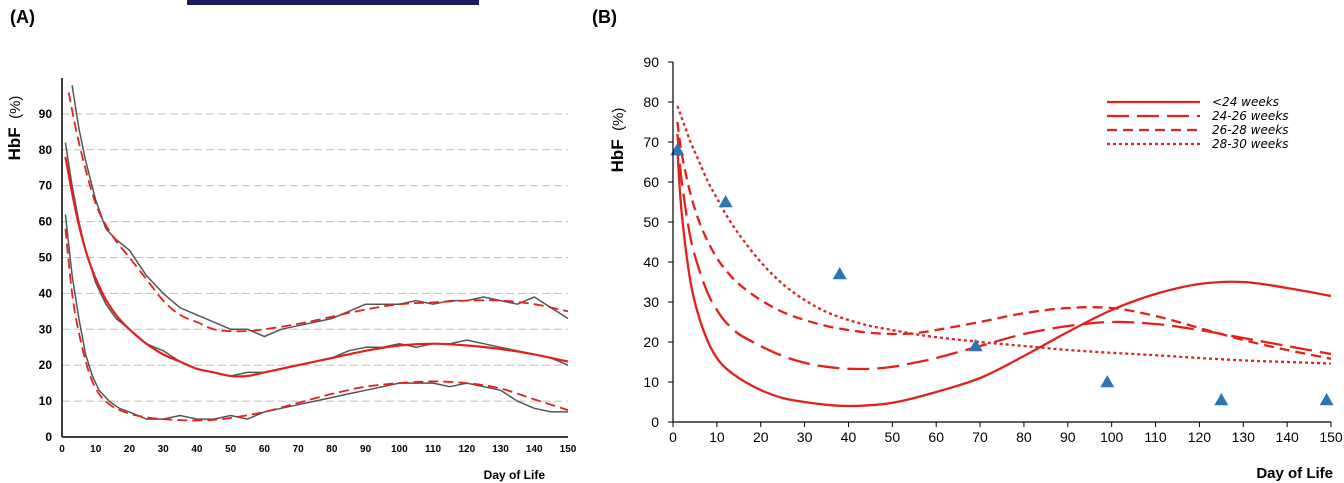  I want to click on panel-b-y-tick-40: 40, so click(651, 262).